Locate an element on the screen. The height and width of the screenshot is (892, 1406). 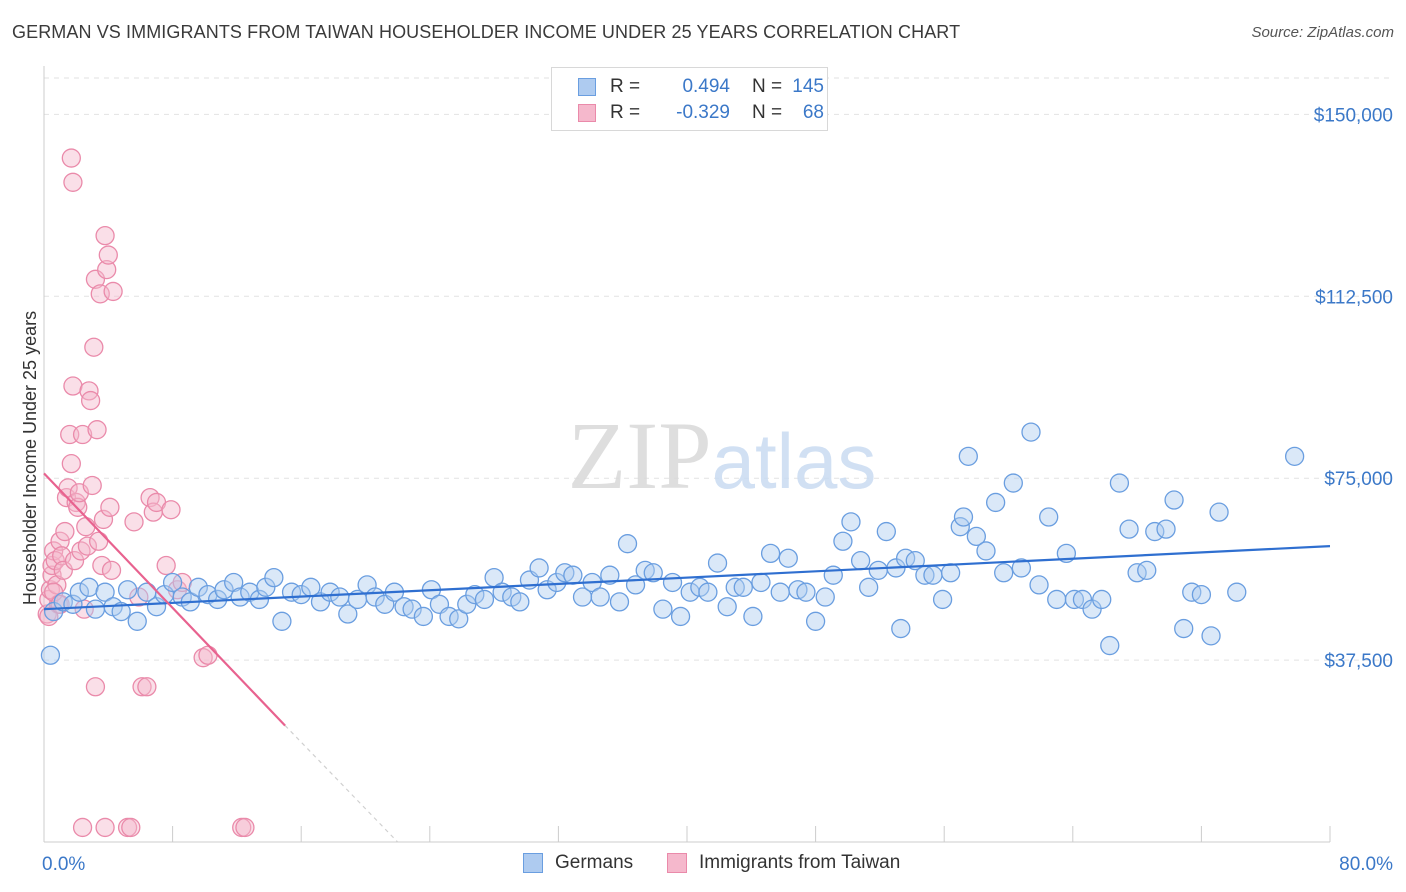
watermark: ZIPatlas is located at coordinates (722, 455).